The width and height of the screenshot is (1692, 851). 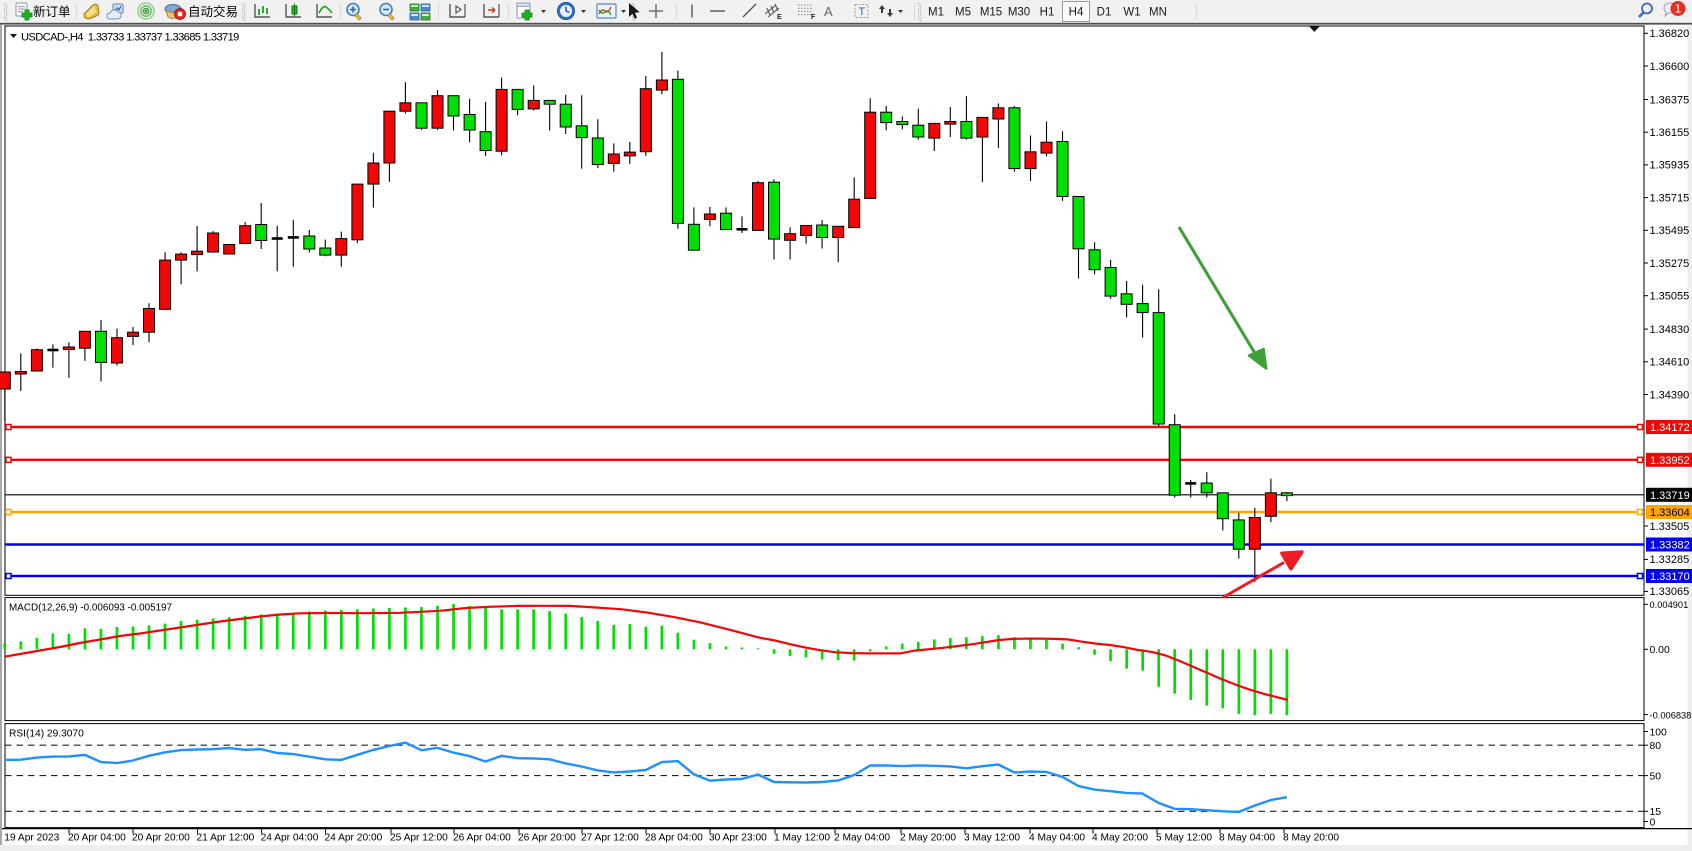 What do you see at coordinates (813, 17) in the screenshot?
I see `svg-text: F` at bounding box center [813, 17].